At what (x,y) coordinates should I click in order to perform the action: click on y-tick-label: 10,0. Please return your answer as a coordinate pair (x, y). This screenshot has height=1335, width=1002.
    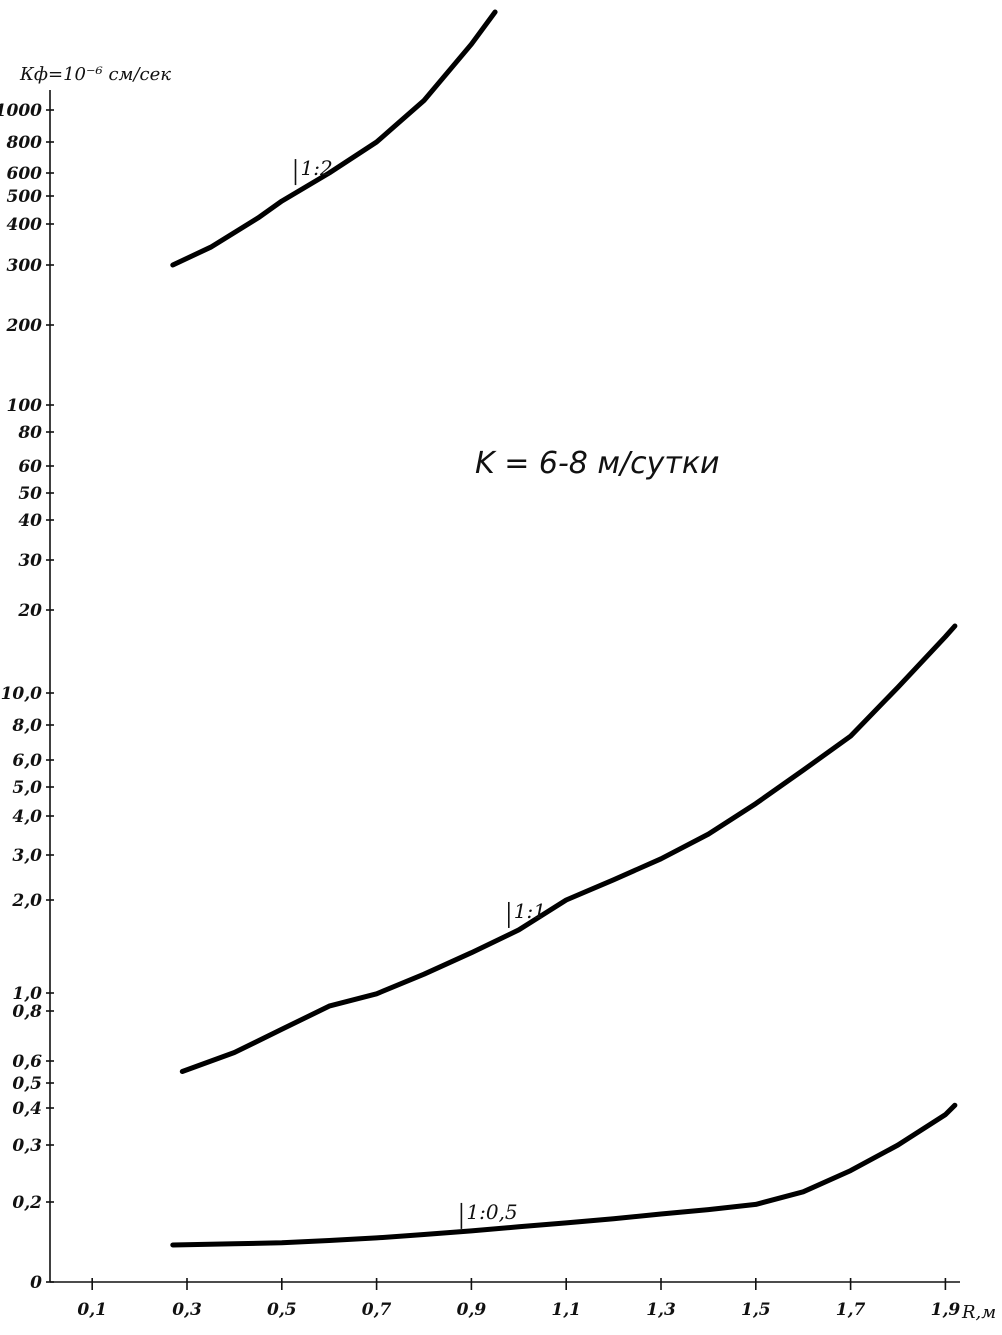
    Looking at the image, I should click on (22, 694).